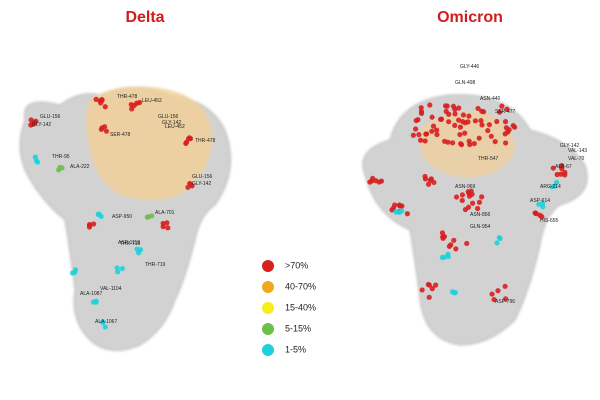  What do you see at coordinates (298, 328) in the screenshot?
I see `legend-label: 5-15%` at bounding box center [298, 328].